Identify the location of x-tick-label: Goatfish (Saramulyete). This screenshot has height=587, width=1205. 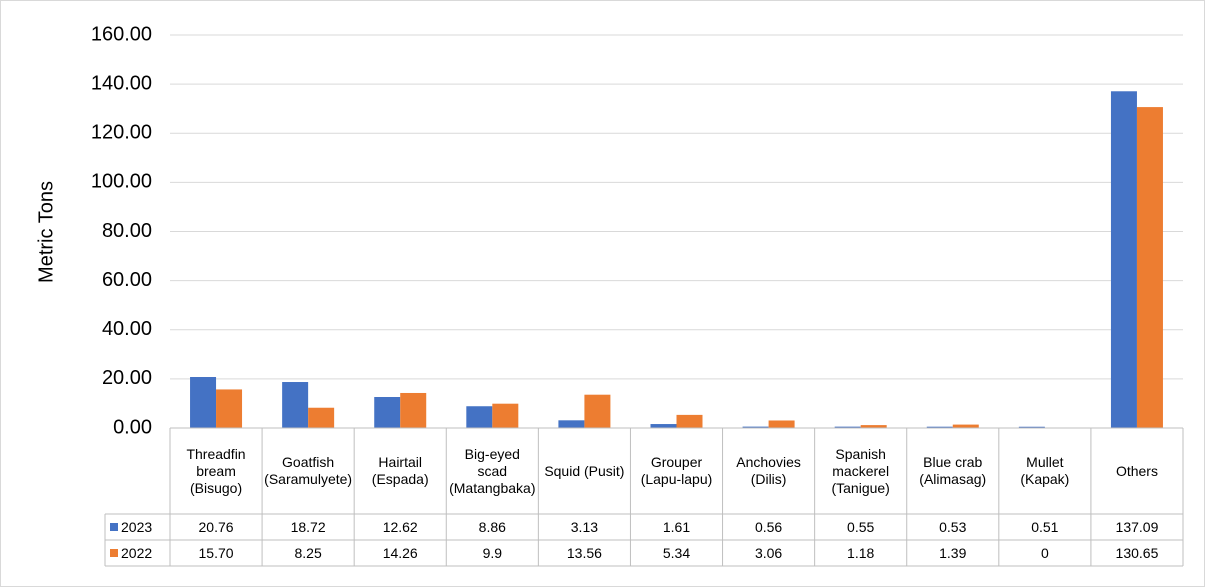
(308, 470).